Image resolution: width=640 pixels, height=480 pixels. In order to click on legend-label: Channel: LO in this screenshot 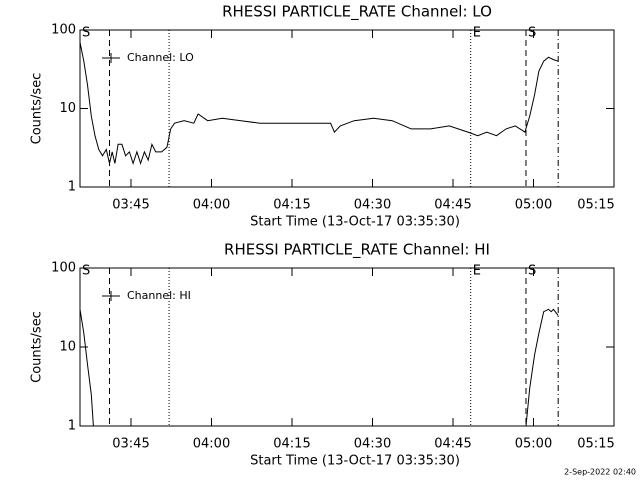, I will do `click(160, 57)`.